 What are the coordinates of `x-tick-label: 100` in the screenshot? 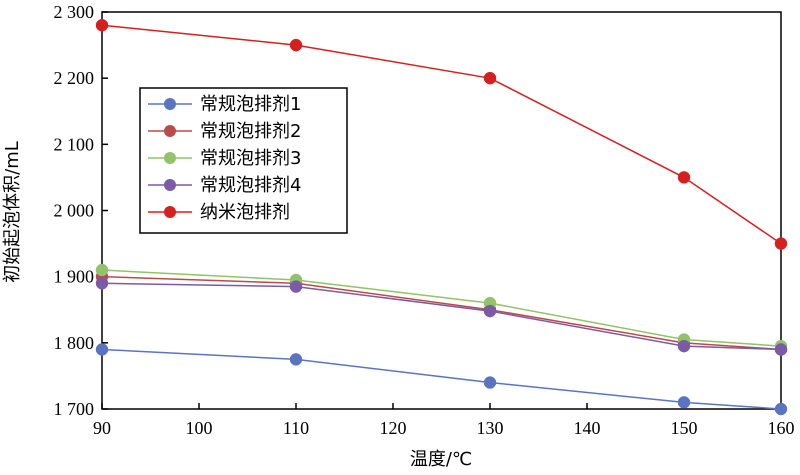 It's located at (199, 428).